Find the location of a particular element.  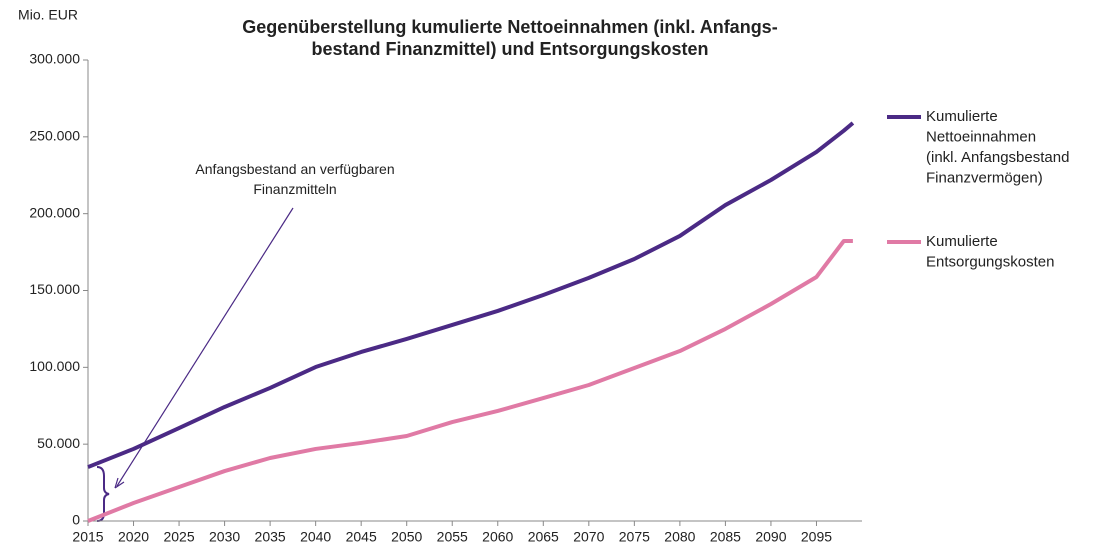

y-tick-label: 0 is located at coordinates (76, 520).